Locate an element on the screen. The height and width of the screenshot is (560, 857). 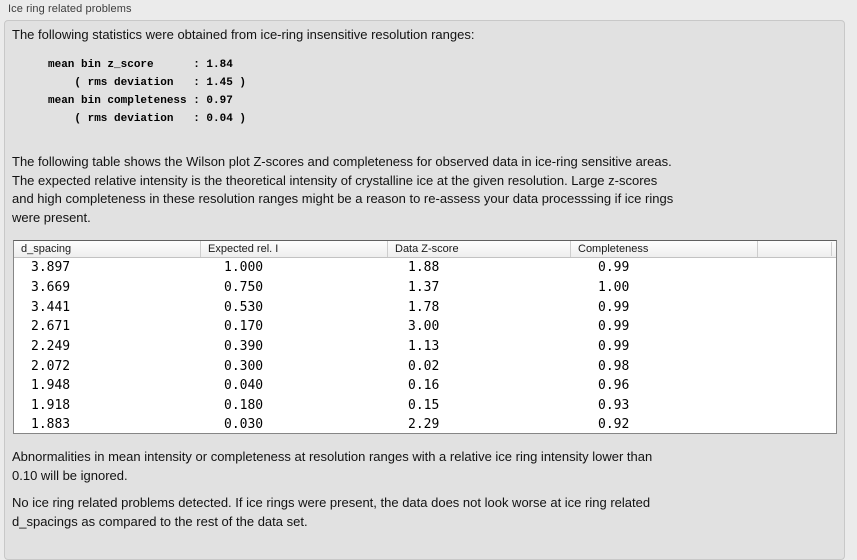
table-cell: 0.02 is located at coordinates (424, 366).